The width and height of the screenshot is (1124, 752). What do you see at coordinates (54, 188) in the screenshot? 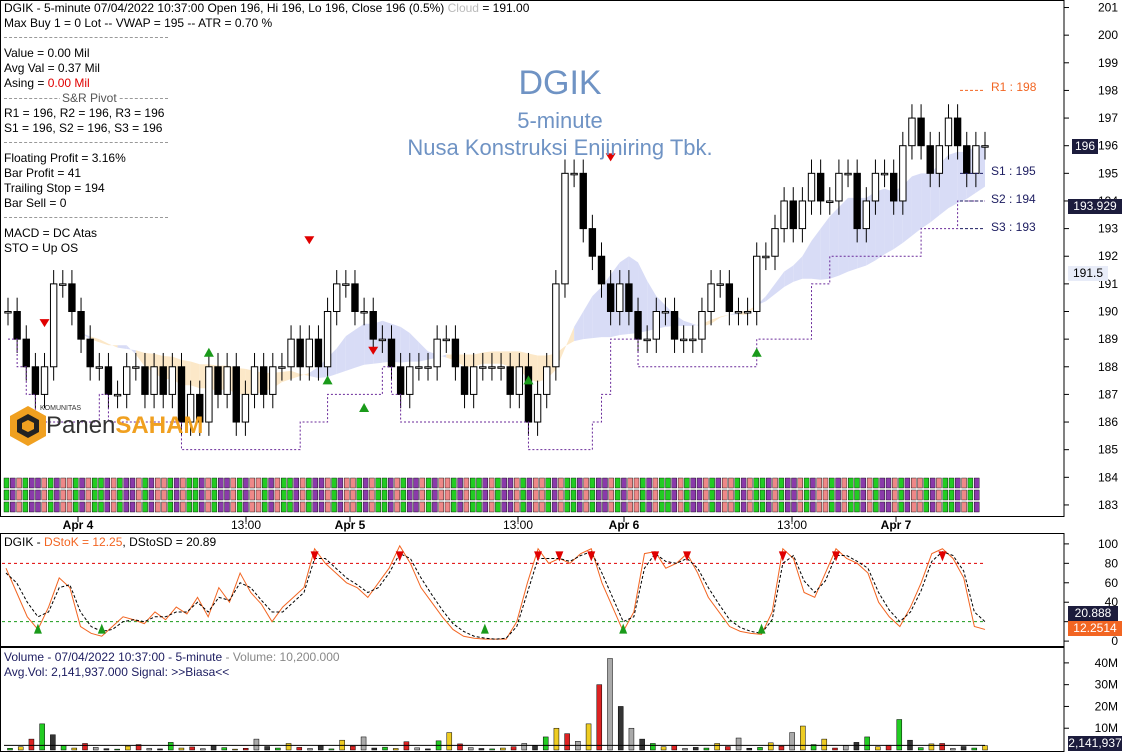
I see `trailing-stop-text: Trailing Stop = 194` at bounding box center [54, 188].